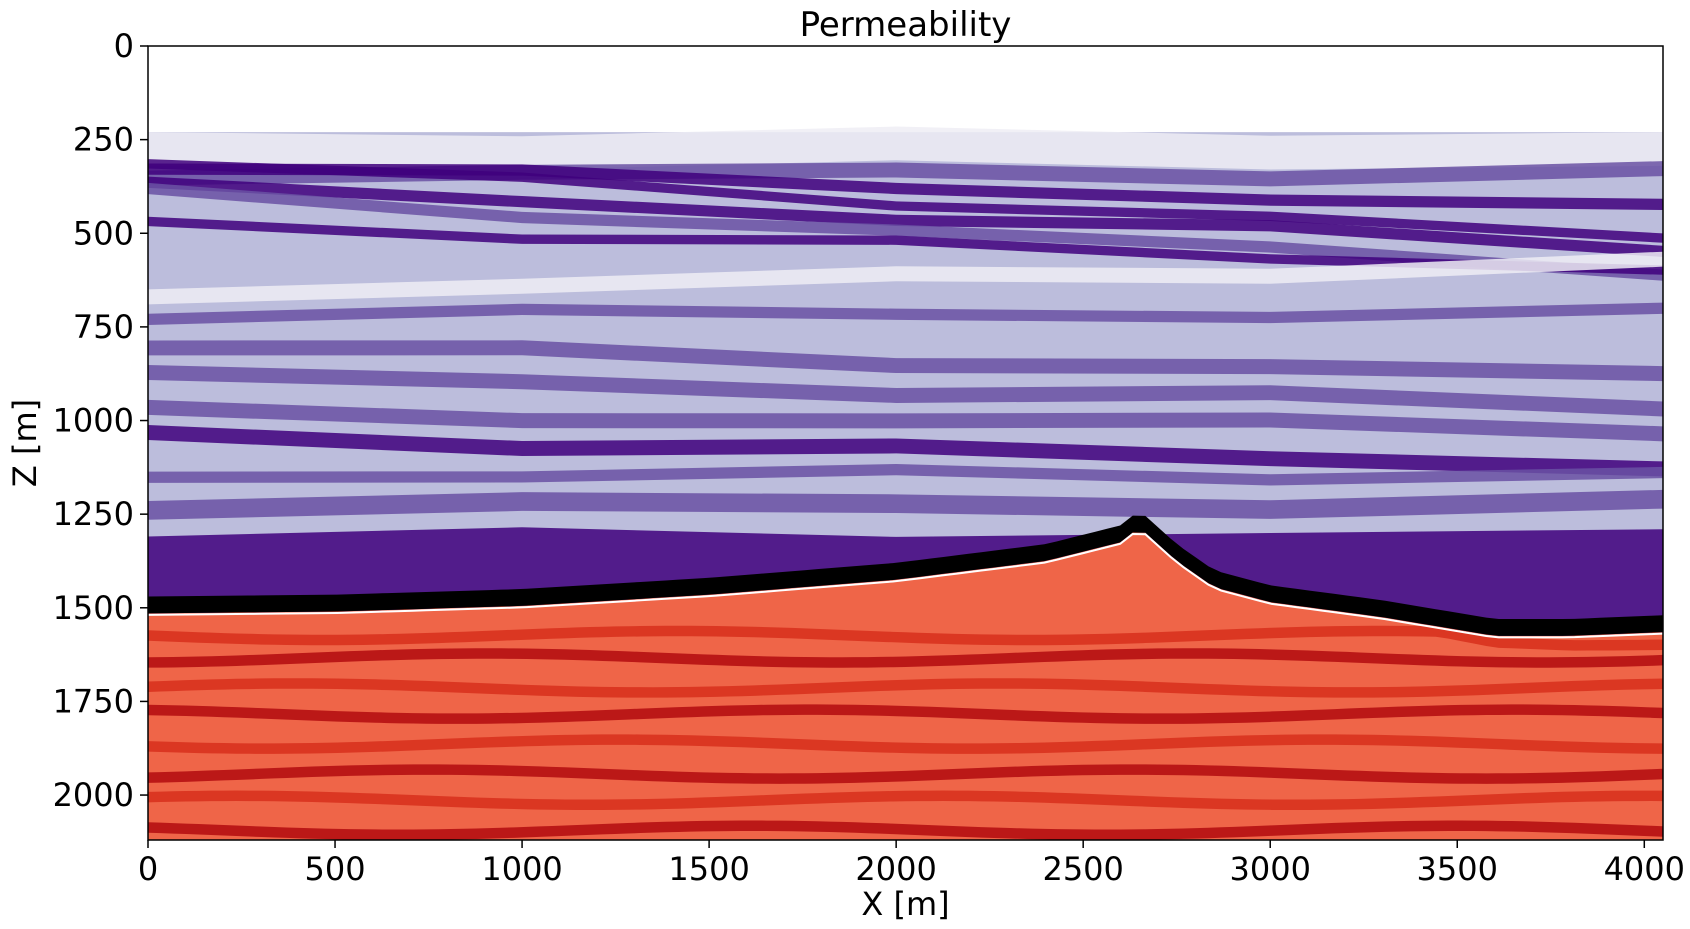 This screenshot has width=1690, height=929. What do you see at coordinates (103, 233) in the screenshot?
I see `y-tick-label: 500` at bounding box center [103, 233].